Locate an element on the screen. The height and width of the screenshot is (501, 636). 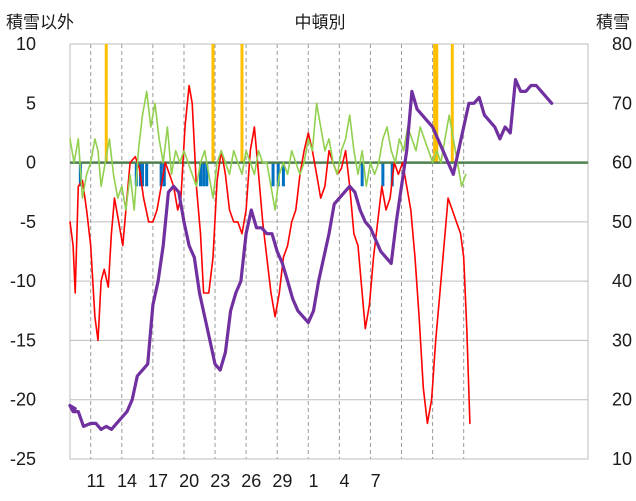
y-left-tick-label: 5 is located at coordinates (31, 103).